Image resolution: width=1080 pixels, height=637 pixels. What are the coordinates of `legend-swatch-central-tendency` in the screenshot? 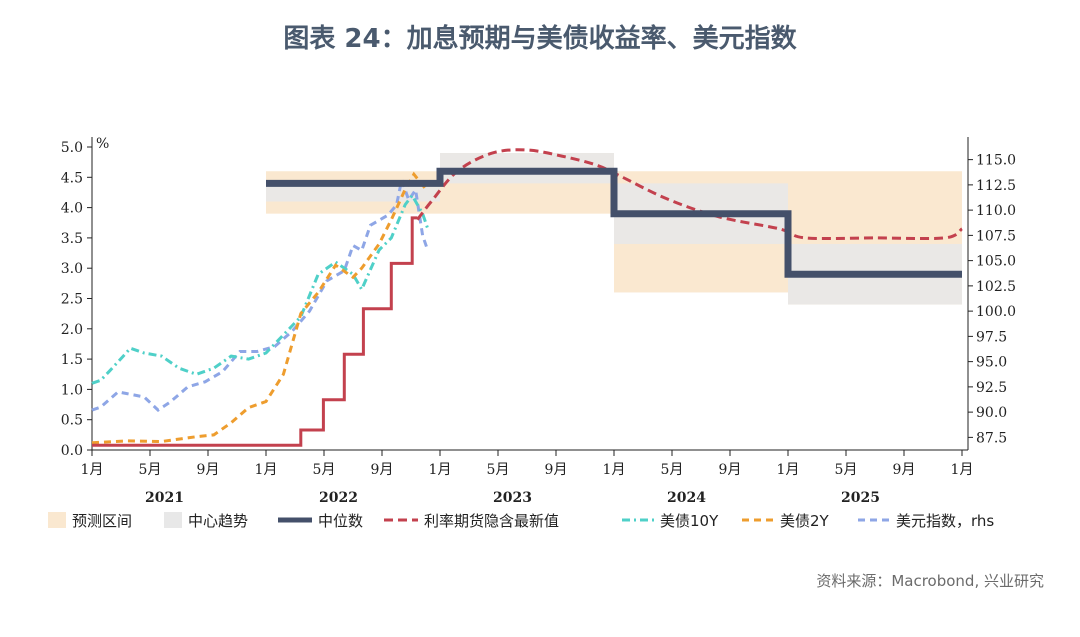 It's located at (173, 520).